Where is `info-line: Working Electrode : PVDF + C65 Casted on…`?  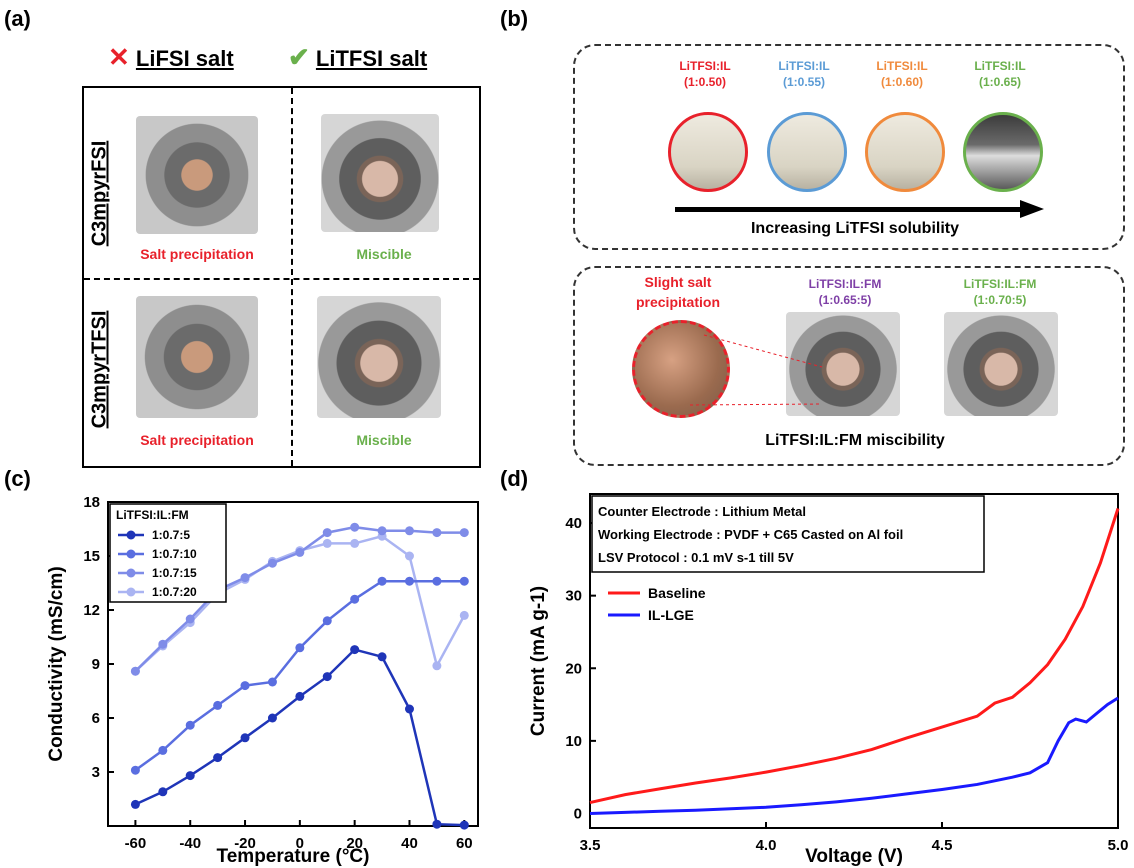 info-line: Working Electrode : PVDF + C65 Casted on… is located at coordinates (750, 534).